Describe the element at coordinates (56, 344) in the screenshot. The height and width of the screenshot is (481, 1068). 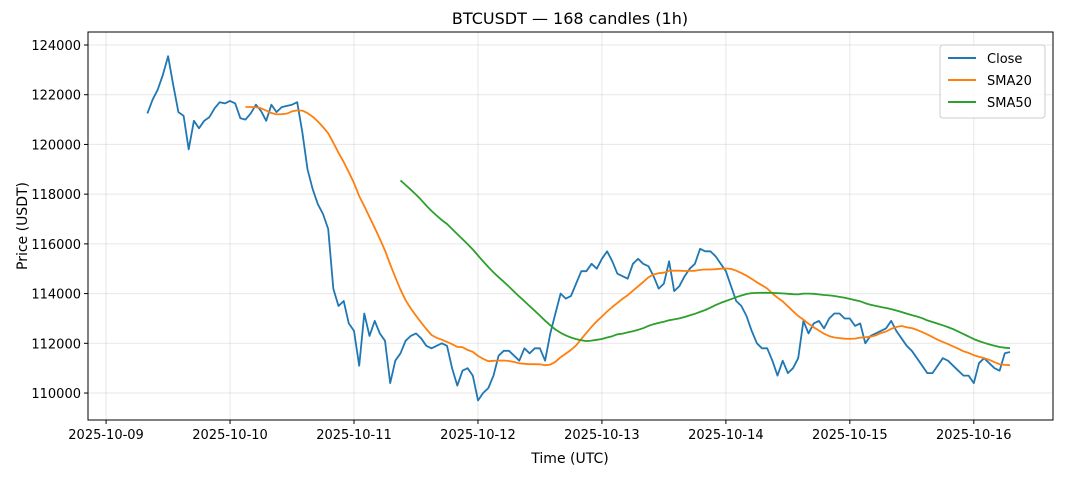
I see `y-tick-label: 112000` at that location.